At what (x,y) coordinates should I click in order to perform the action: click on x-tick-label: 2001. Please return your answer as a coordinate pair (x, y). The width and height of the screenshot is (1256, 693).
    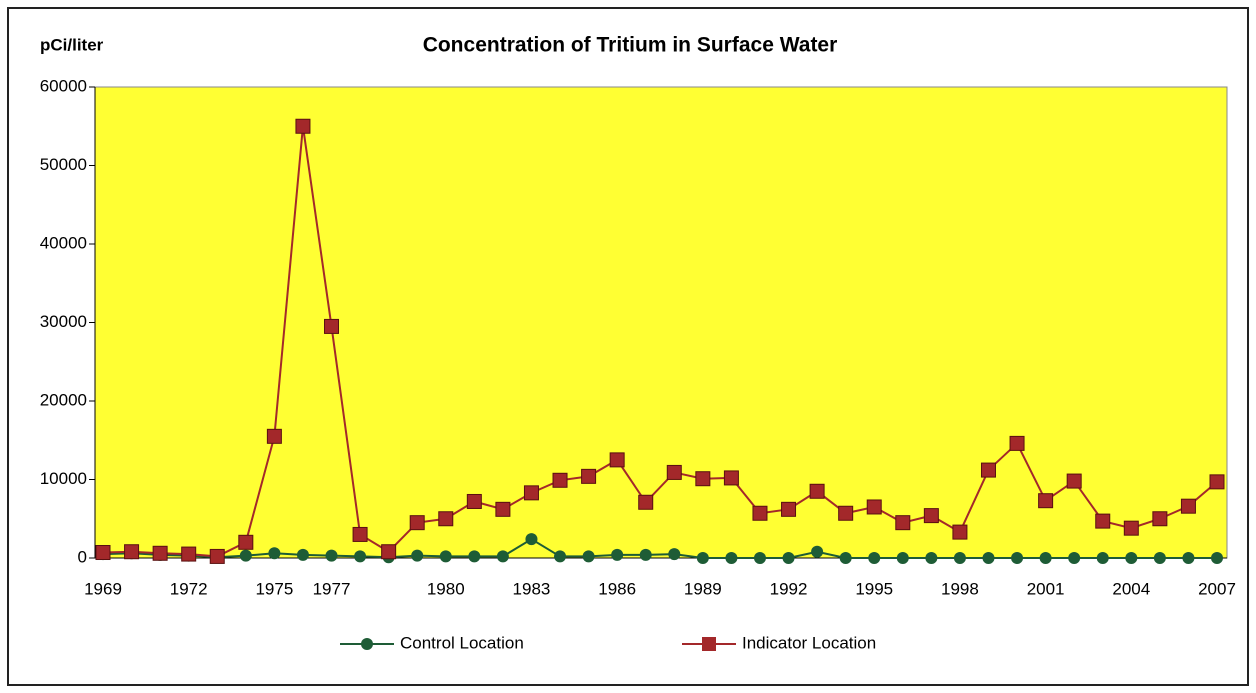
    Looking at the image, I should click on (1046, 588).